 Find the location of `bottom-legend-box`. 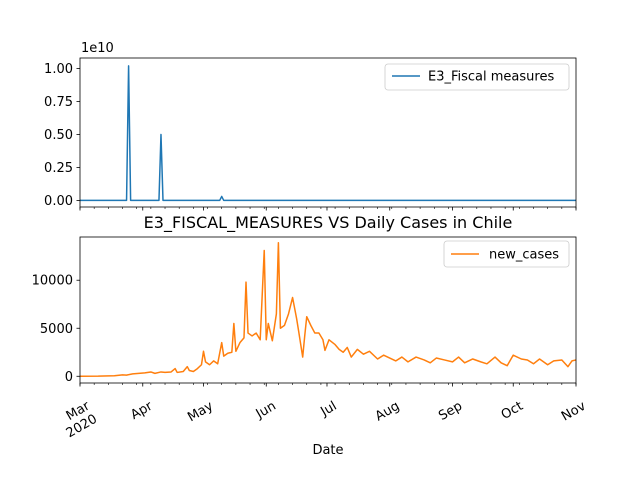

bottom-legend-box is located at coordinates (506, 254).